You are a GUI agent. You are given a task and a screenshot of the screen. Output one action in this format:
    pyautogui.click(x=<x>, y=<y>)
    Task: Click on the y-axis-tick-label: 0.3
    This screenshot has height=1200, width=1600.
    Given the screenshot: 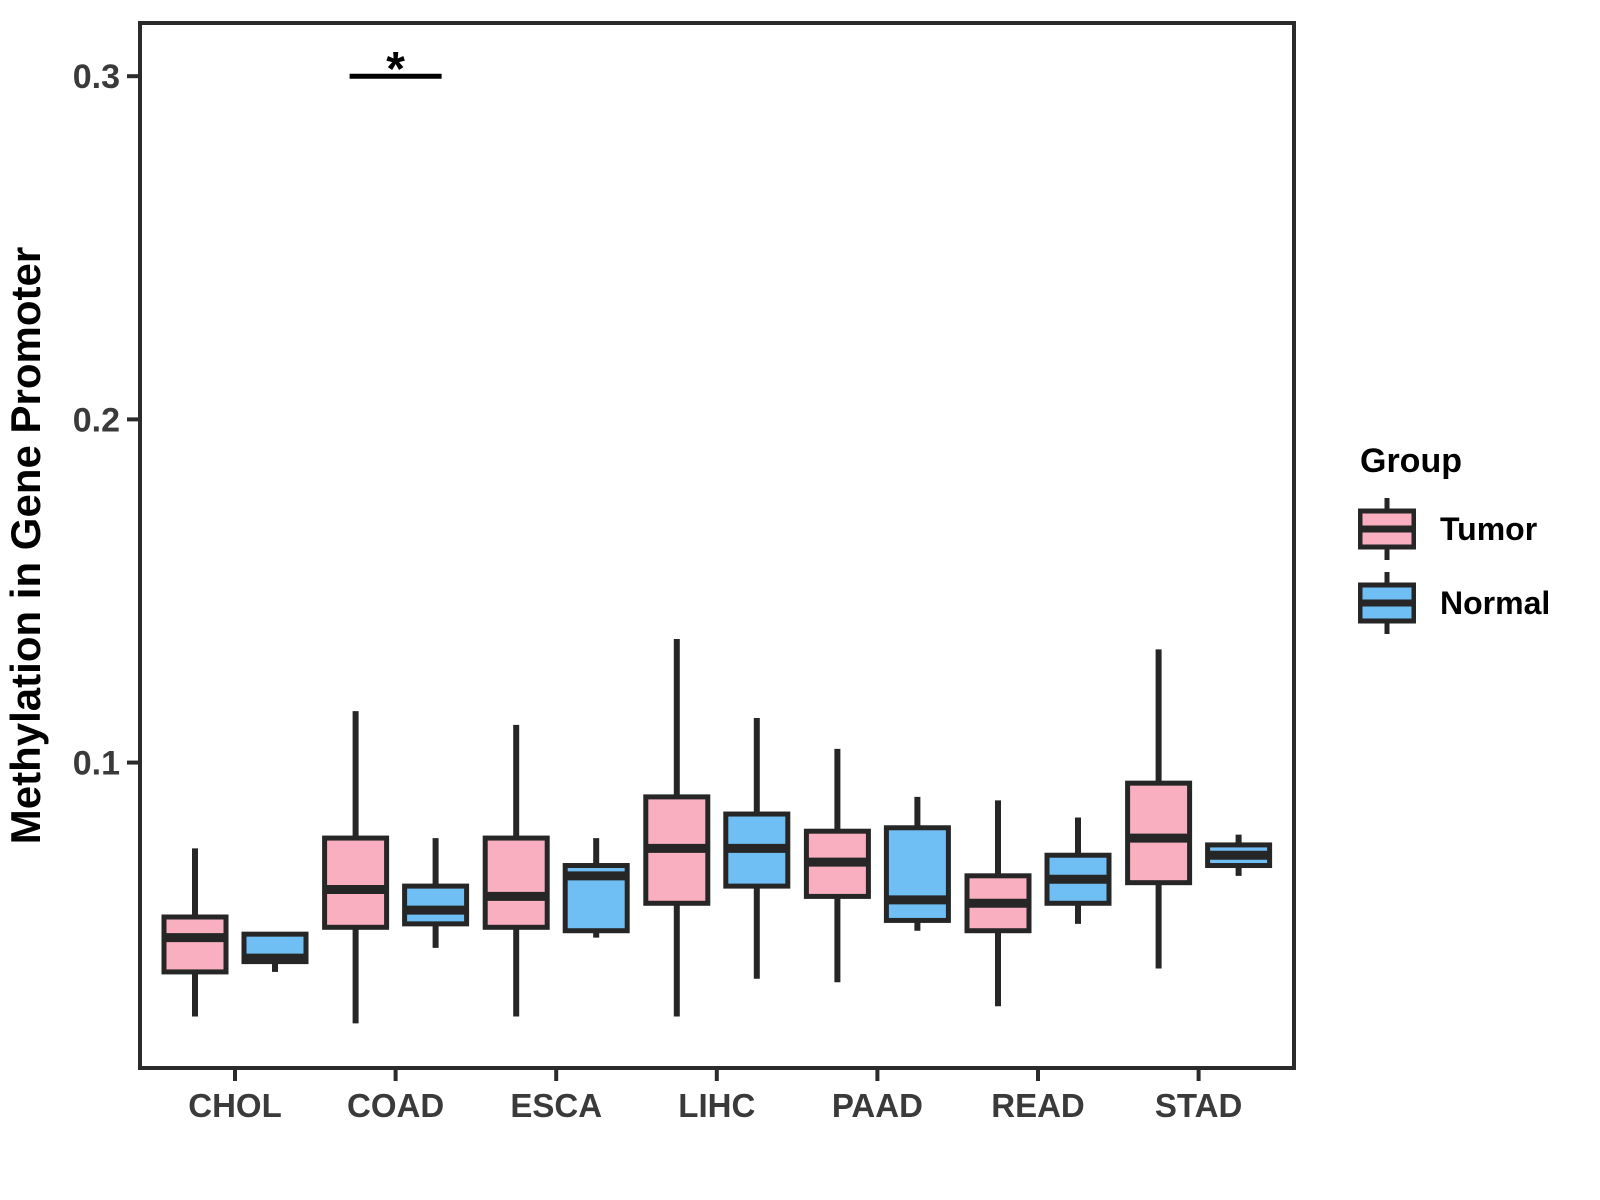 What is the action you would take?
    pyautogui.click(x=96, y=77)
    